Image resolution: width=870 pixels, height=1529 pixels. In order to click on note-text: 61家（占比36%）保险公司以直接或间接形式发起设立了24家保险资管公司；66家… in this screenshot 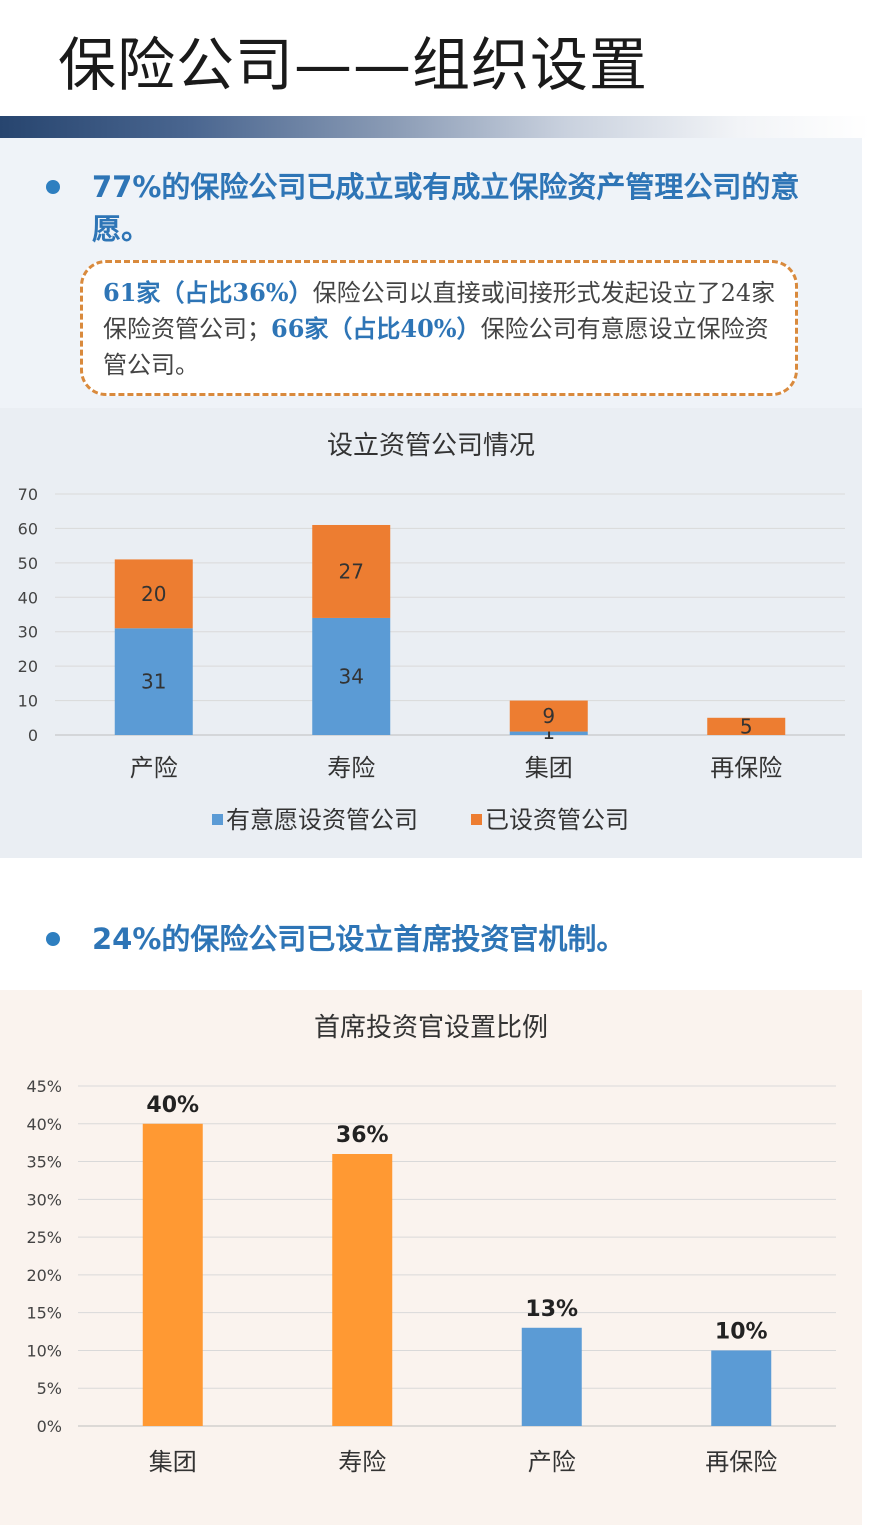, I will do `click(443, 329)`.